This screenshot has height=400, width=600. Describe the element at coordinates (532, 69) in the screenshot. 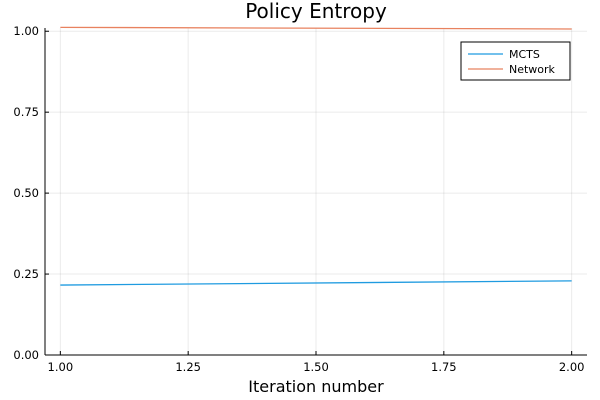

I see `legend-label-network: Network` at that location.